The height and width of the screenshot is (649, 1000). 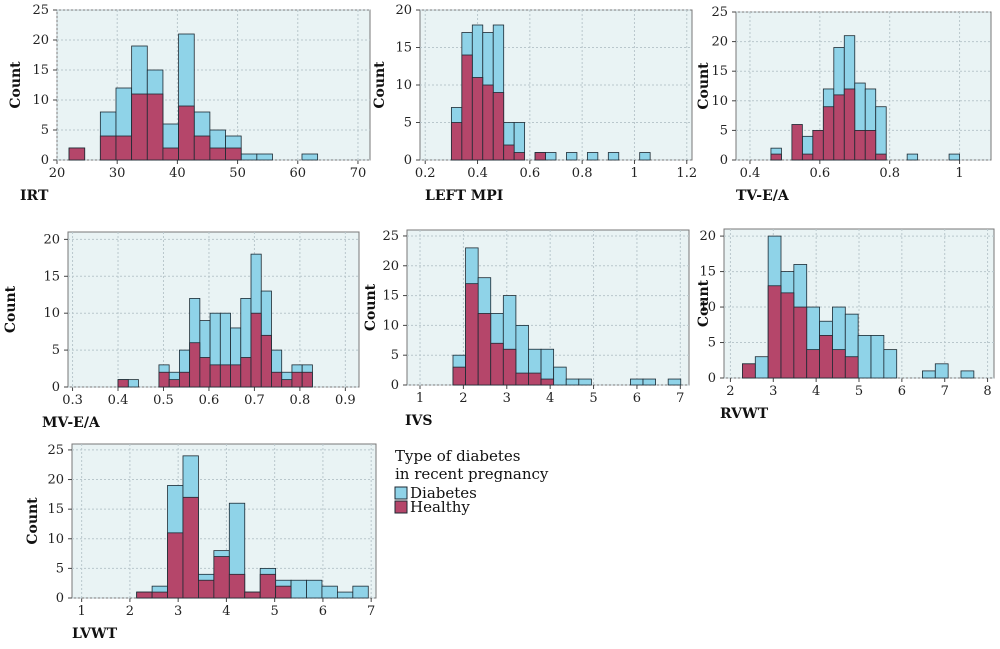 I want to click on x-tick-label: 0.8, so click(x=300, y=400).